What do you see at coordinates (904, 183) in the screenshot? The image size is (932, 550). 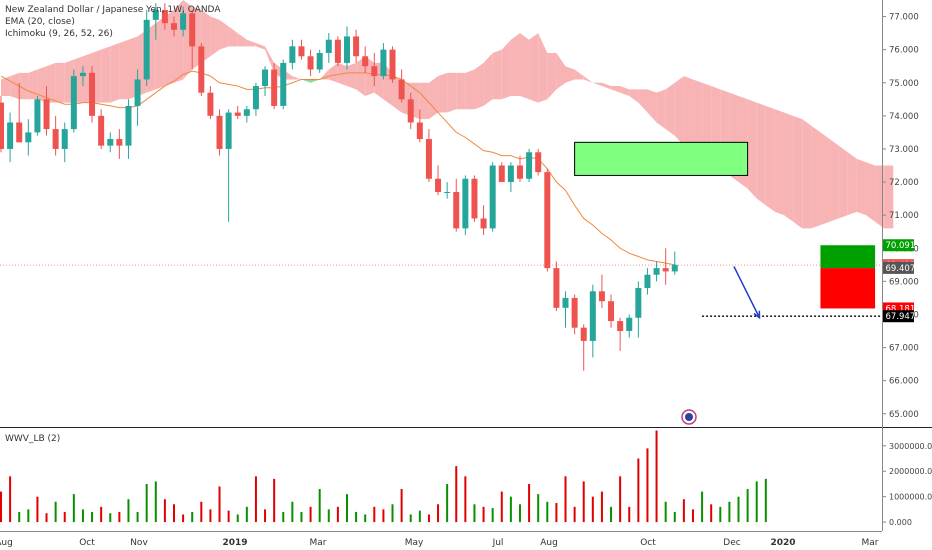 I see `price-tick-label: 72.000` at bounding box center [904, 183].